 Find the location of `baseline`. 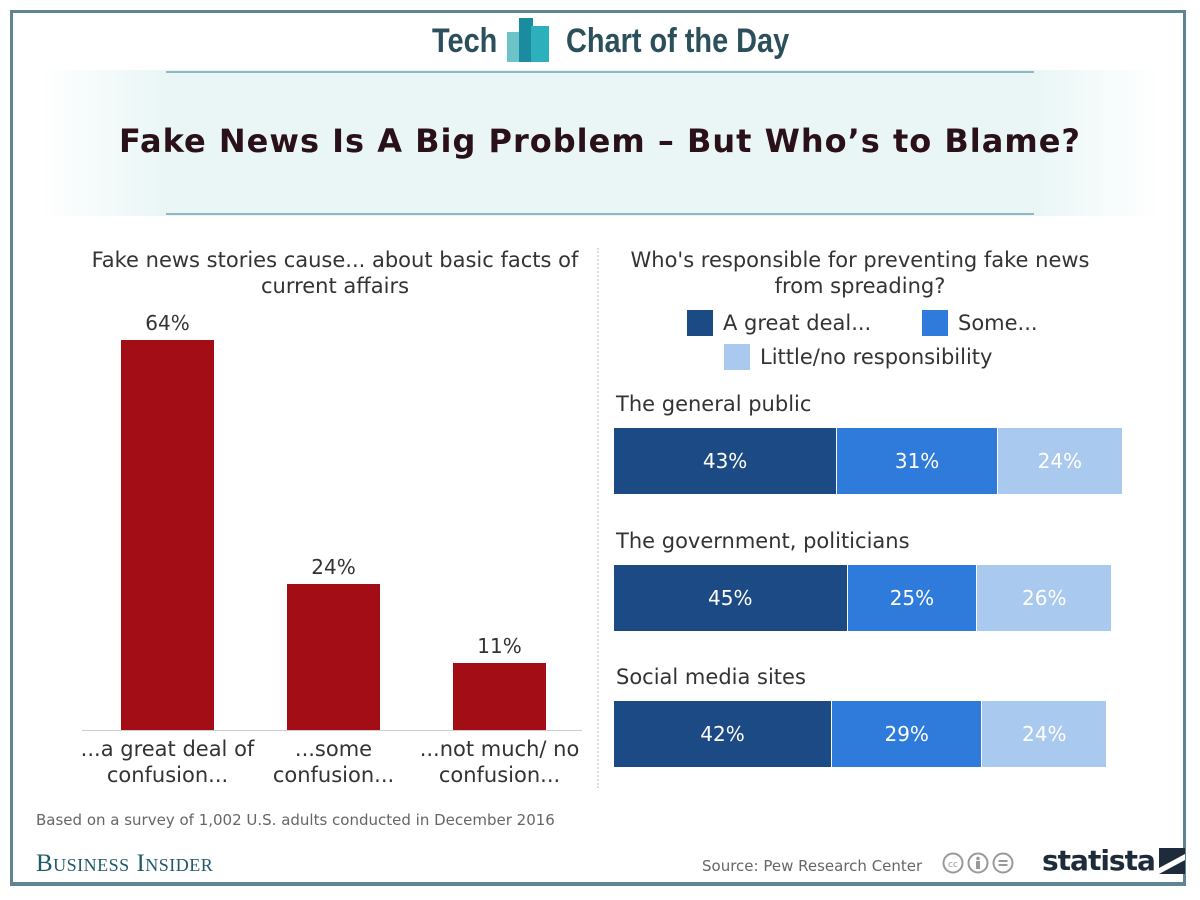

baseline is located at coordinates (332, 730).